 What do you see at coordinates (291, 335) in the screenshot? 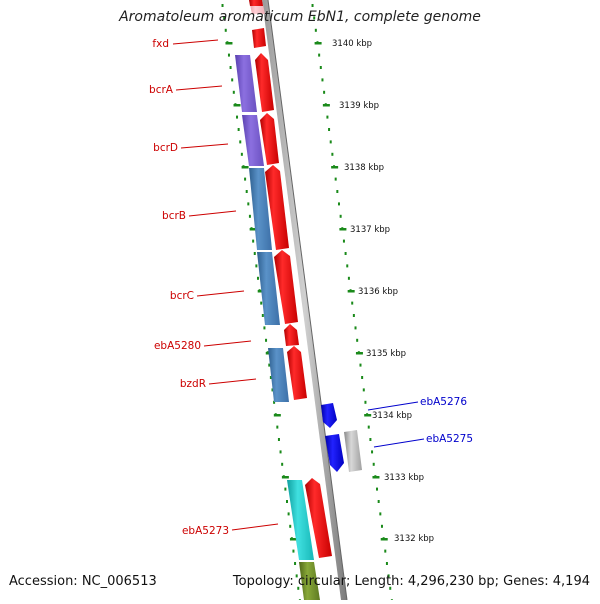
I see `gene-arrow-ebA5280` at bounding box center [291, 335].